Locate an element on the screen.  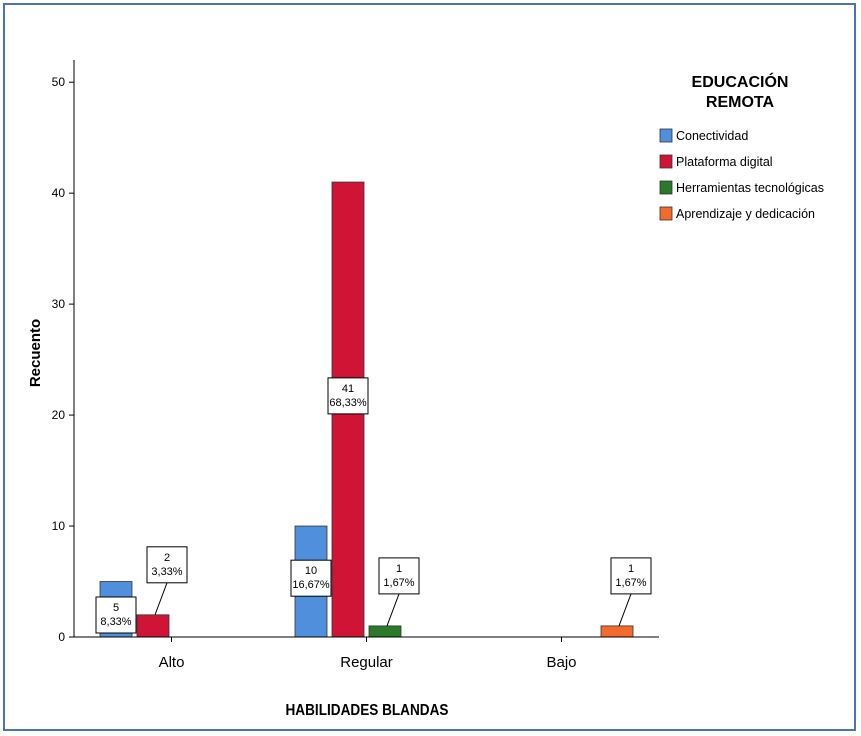
y-axis-title: Recuento is located at coordinates (35, 353).